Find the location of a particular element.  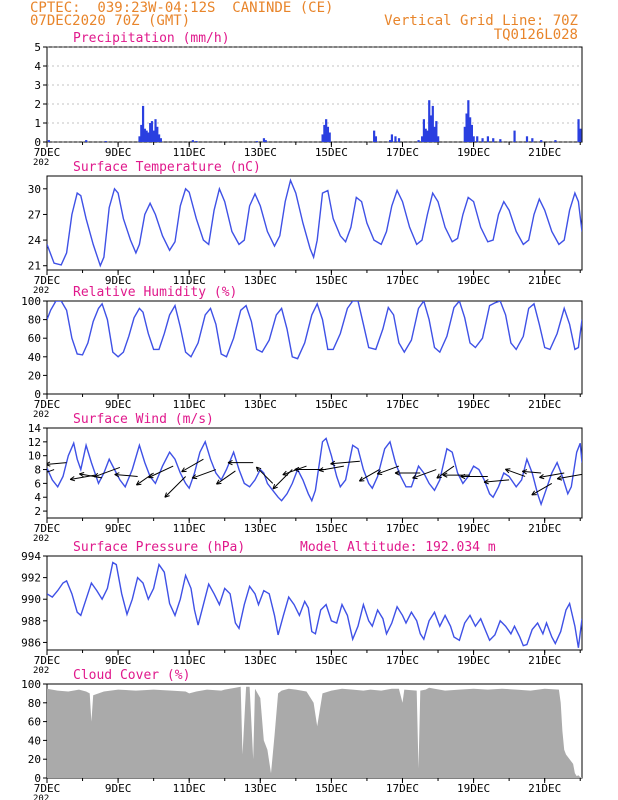

pressure-panel is located at coordinates (313, 605).